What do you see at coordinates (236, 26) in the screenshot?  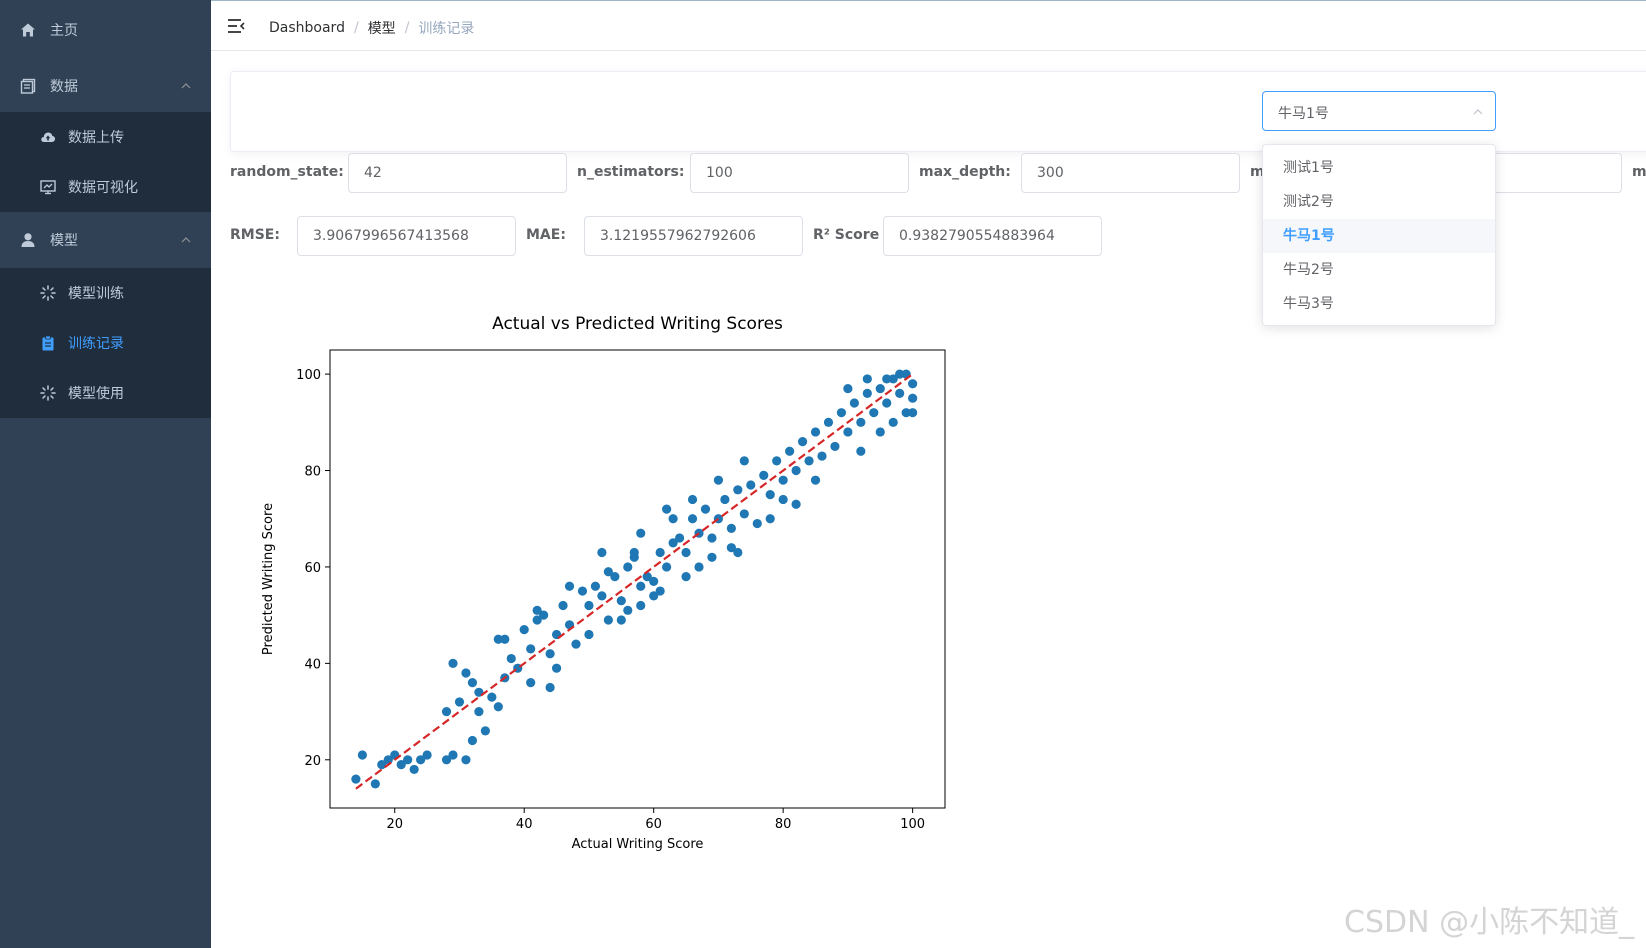 I see `hamburger-icon` at bounding box center [236, 26].